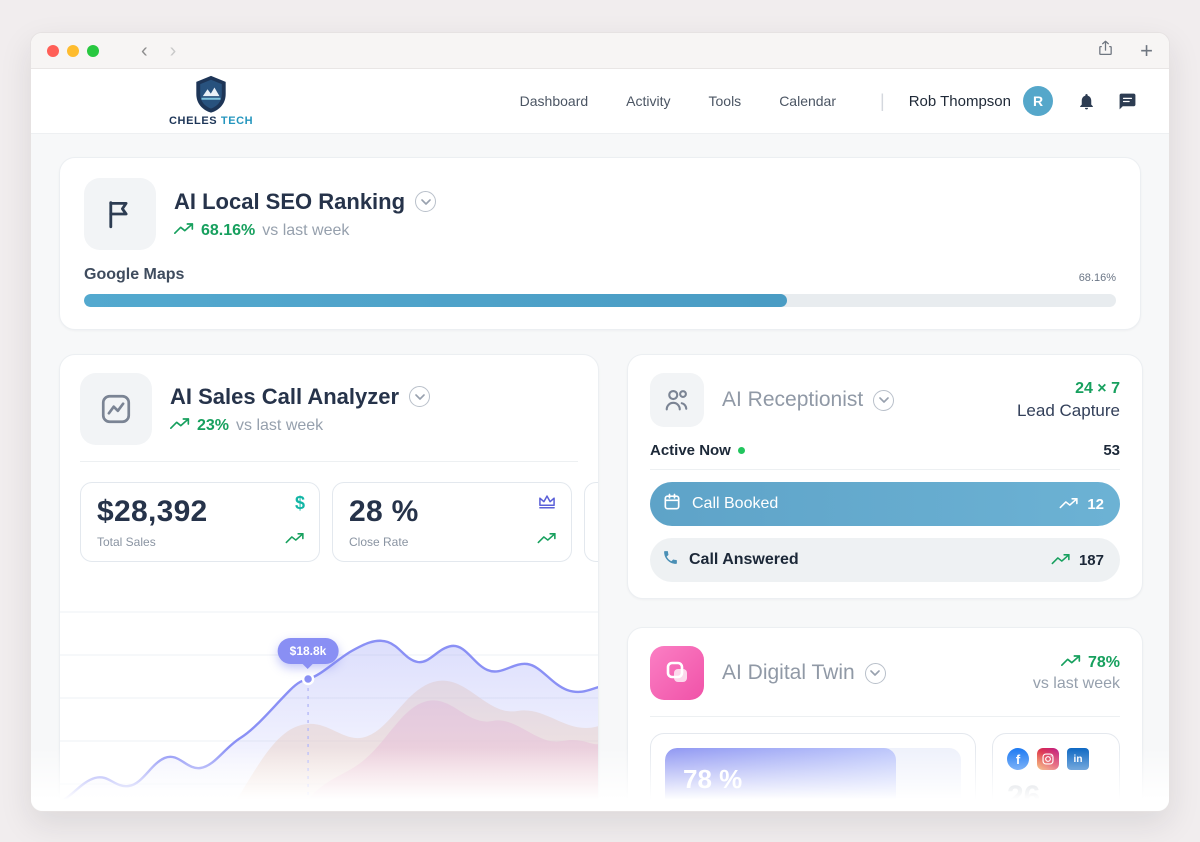 This screenshot has width=1200, height=842. What do you see at coordinates (1105, 50) in the screenshot?
I see `share-icon` at bounding box center [1105, 50].